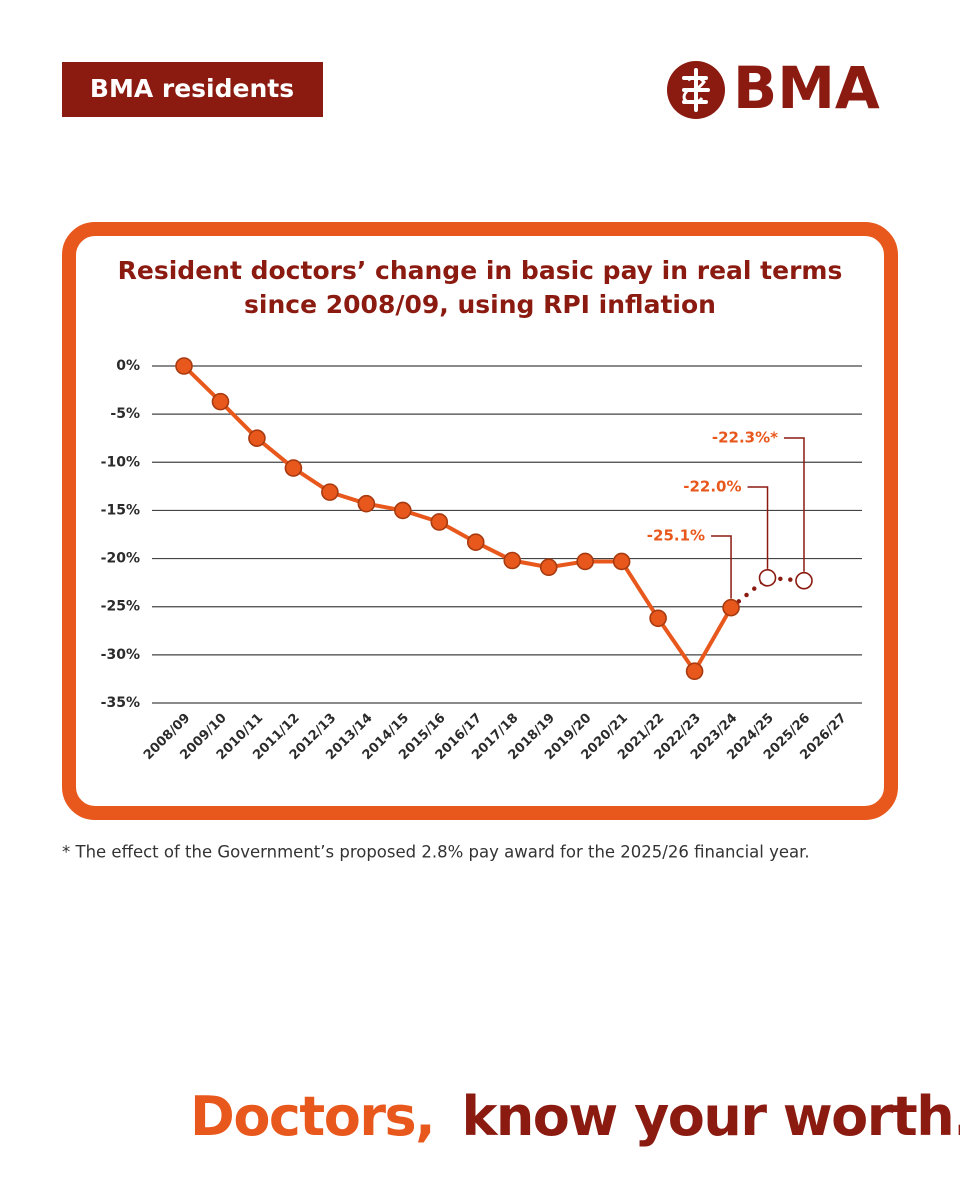 The height and width of the screenshot is (1200, 960). What do you see at coordinates (125, 414) in the screenshot?
I see `y-tick-label: -5%` at bounding box center [125, 414].